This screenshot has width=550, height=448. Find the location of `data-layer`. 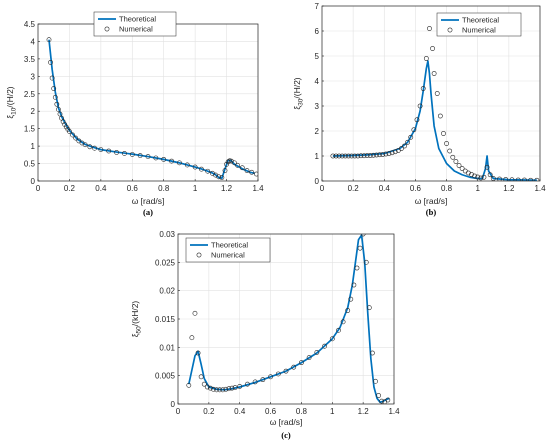

data-layer is located at coordinates (152, 108).